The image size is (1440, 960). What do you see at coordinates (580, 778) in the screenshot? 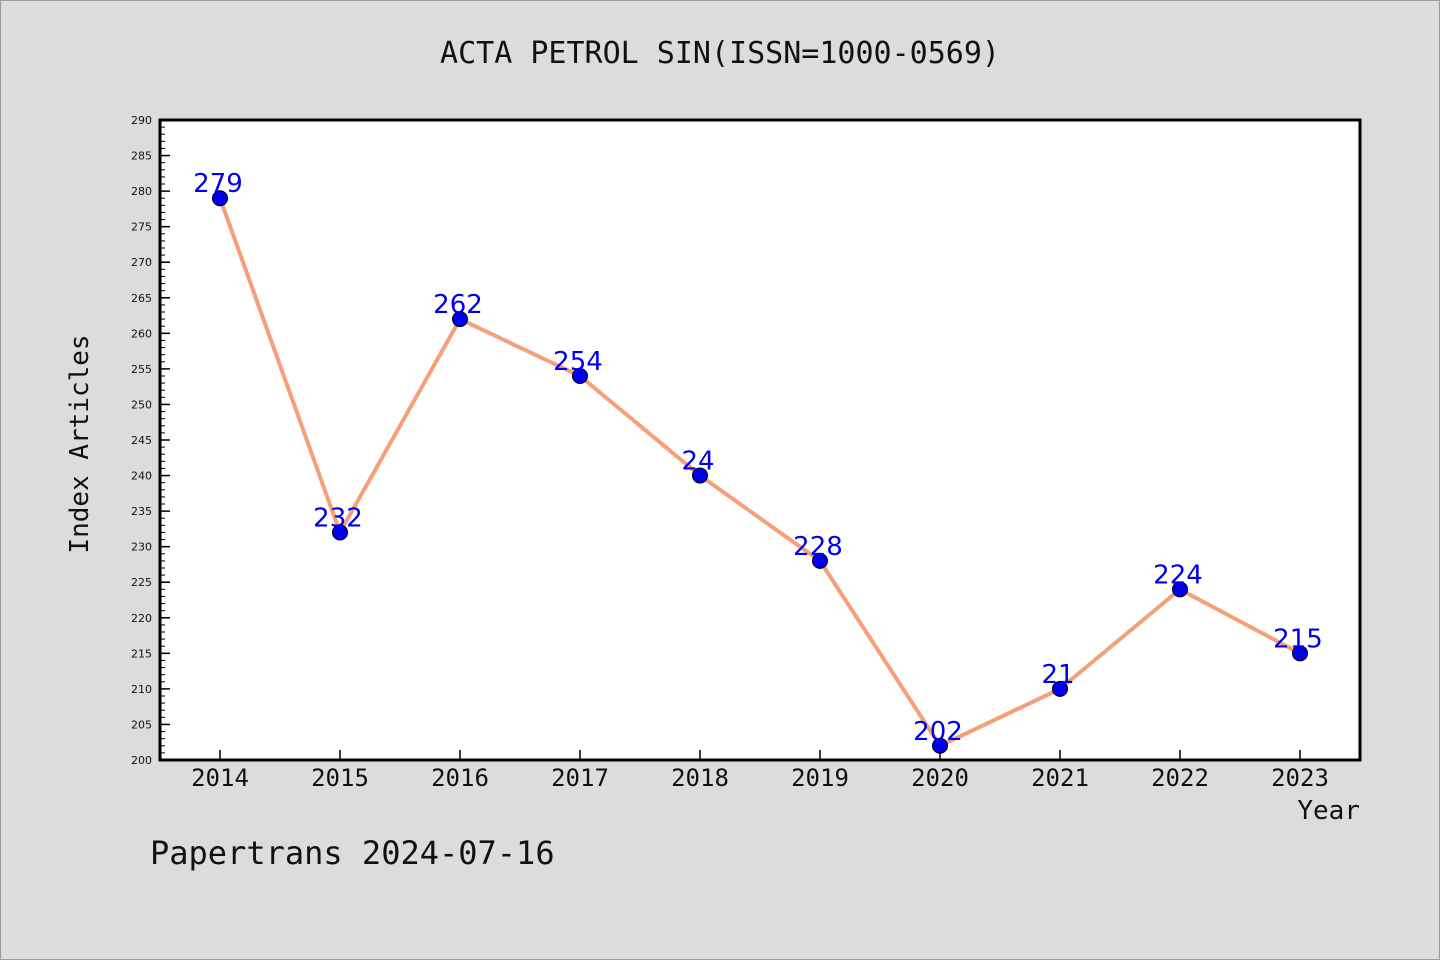
I see `x-tick-label: 2017` at bounding box center [580, 778].